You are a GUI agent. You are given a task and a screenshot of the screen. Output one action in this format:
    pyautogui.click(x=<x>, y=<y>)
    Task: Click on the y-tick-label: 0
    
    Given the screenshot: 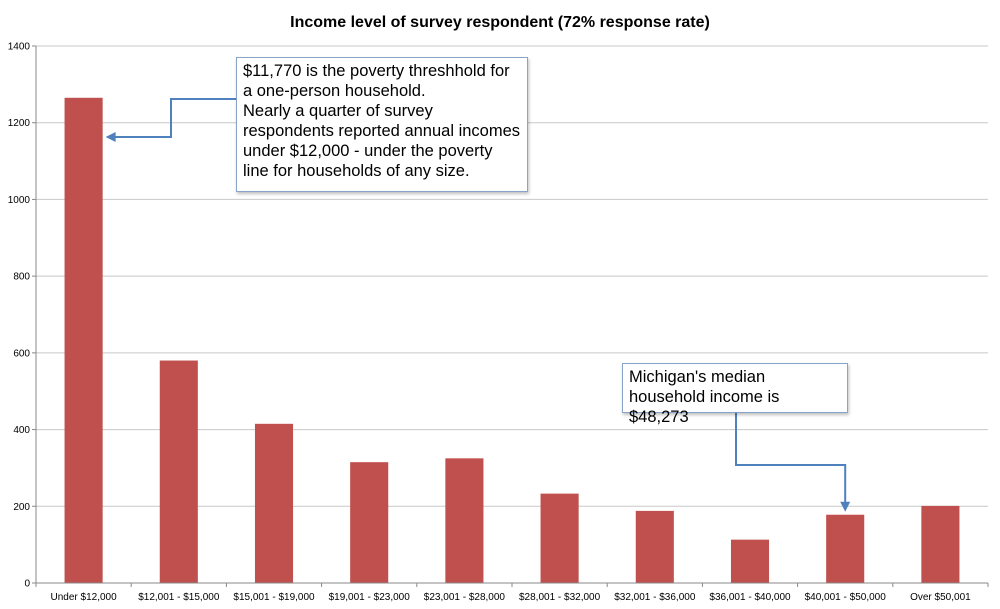 What is the action you would take?
    pyautogui.click(x=27, y=584)
    